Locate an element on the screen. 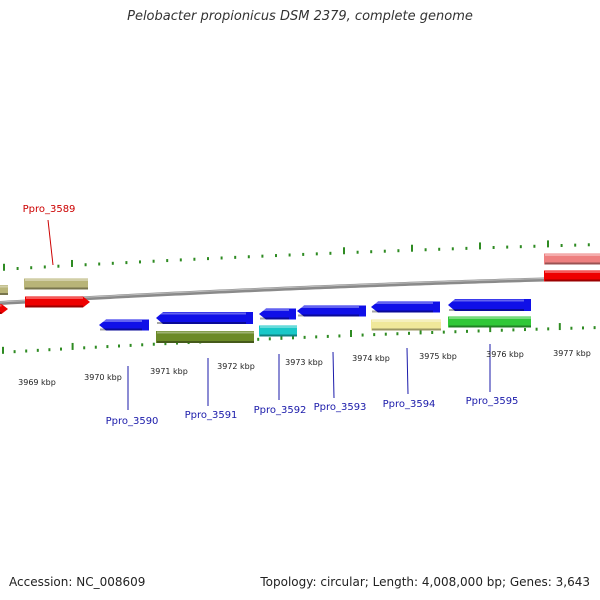 The width and height of the screenshot is (600, 600). gene-ppro-3591b-body is located at coordinates (205, 337).